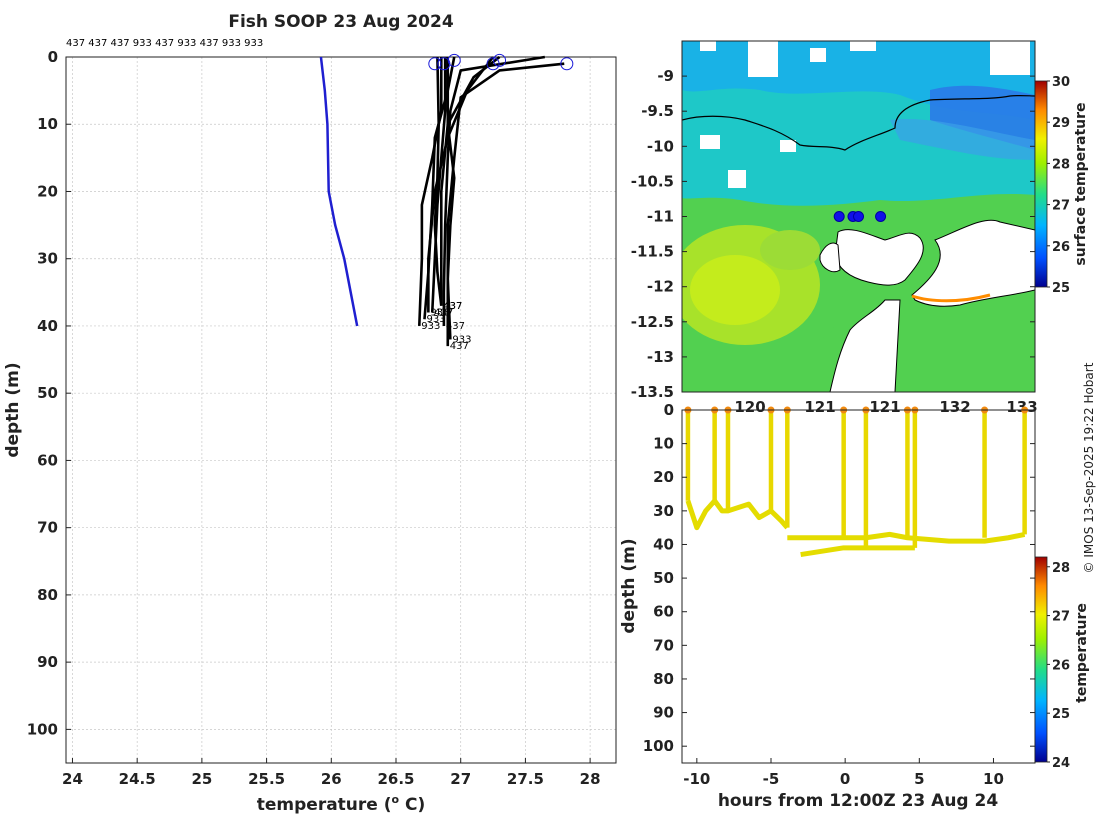  I want to click on sst-map-y-ticks: -9 -9.5 -10 -10.5 -11 -11.5 -12 -12.5 -13 -13.5, so click(833, 234).